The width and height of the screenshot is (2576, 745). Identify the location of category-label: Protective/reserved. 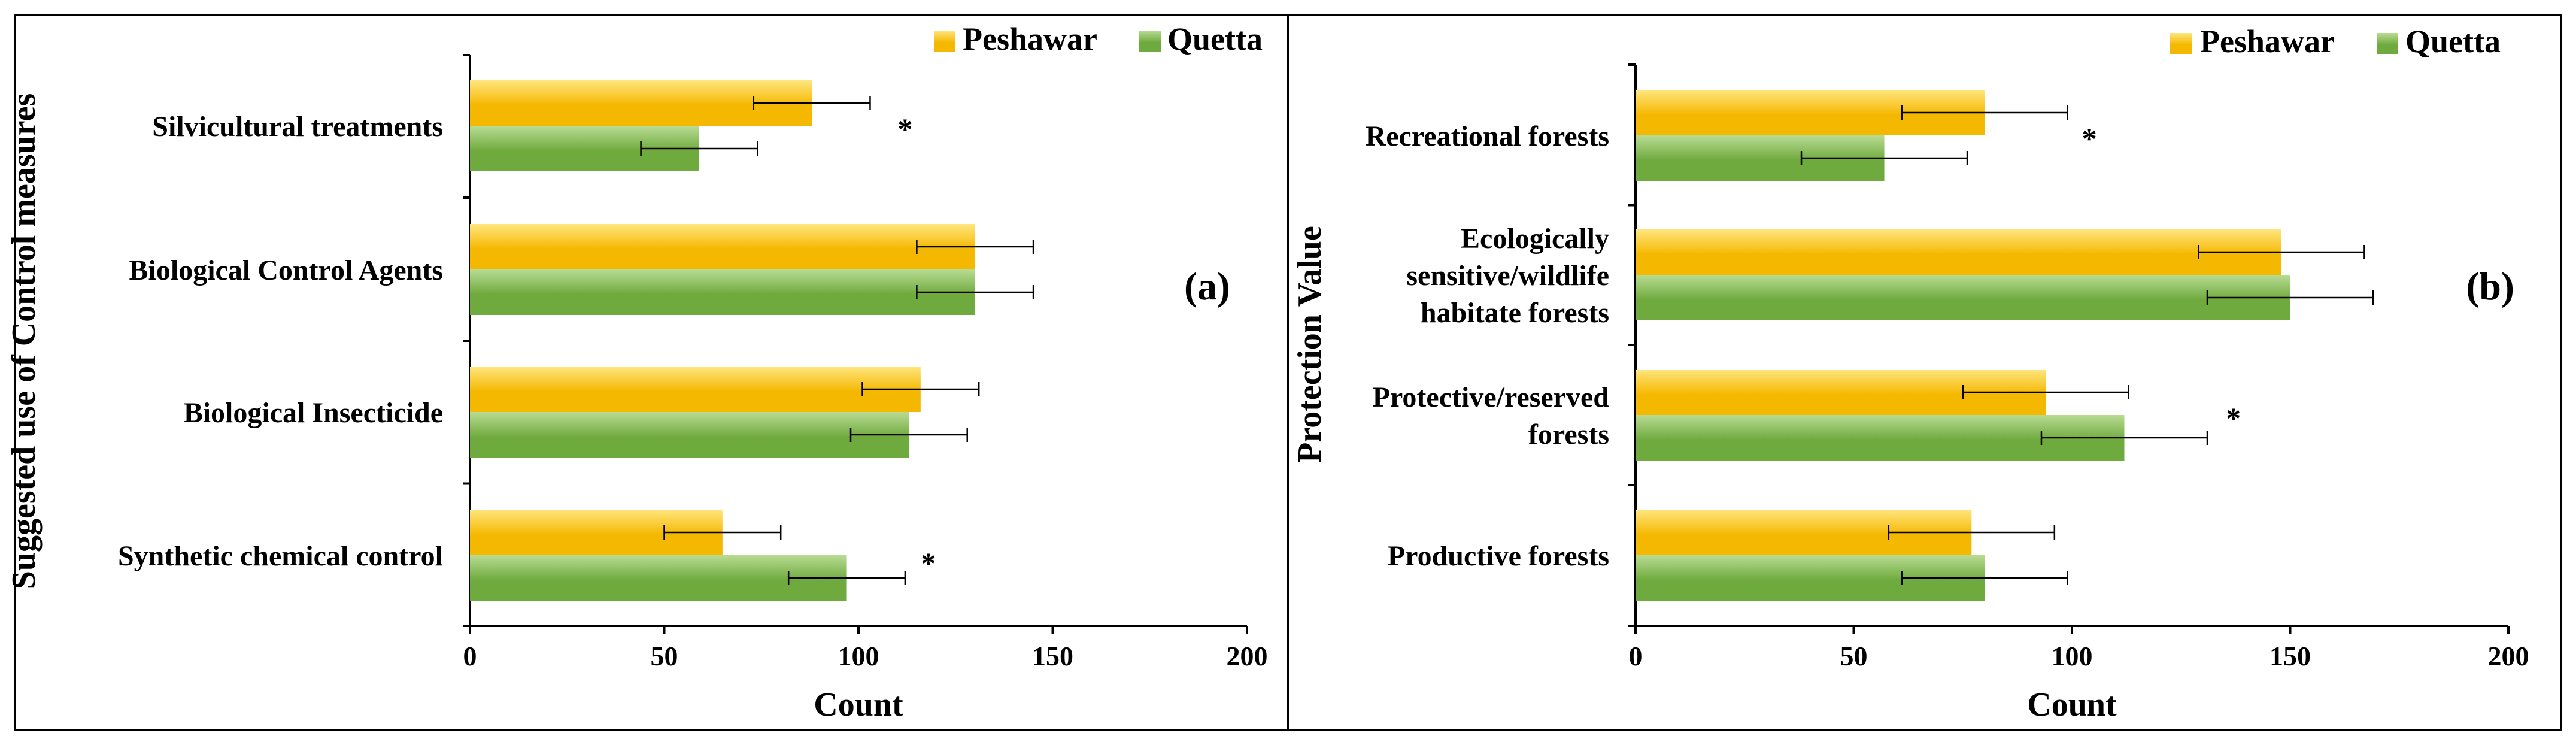
(1491, 397).